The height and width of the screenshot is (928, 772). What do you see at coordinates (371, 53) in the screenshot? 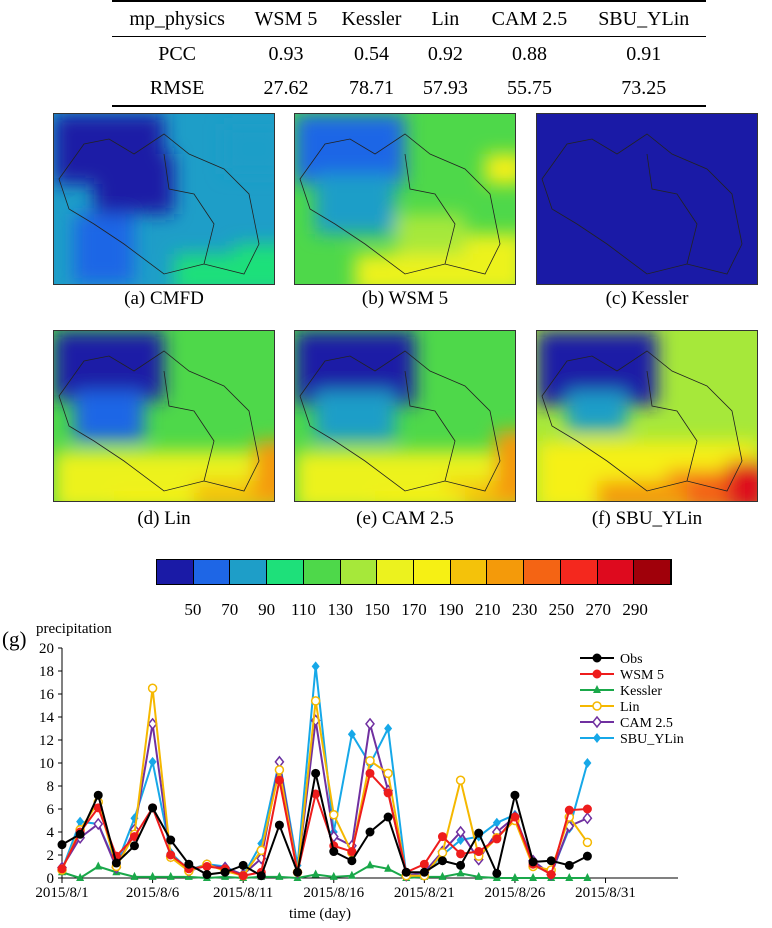
I see `table-cell: 0.54` at bounding box center [371, 53].